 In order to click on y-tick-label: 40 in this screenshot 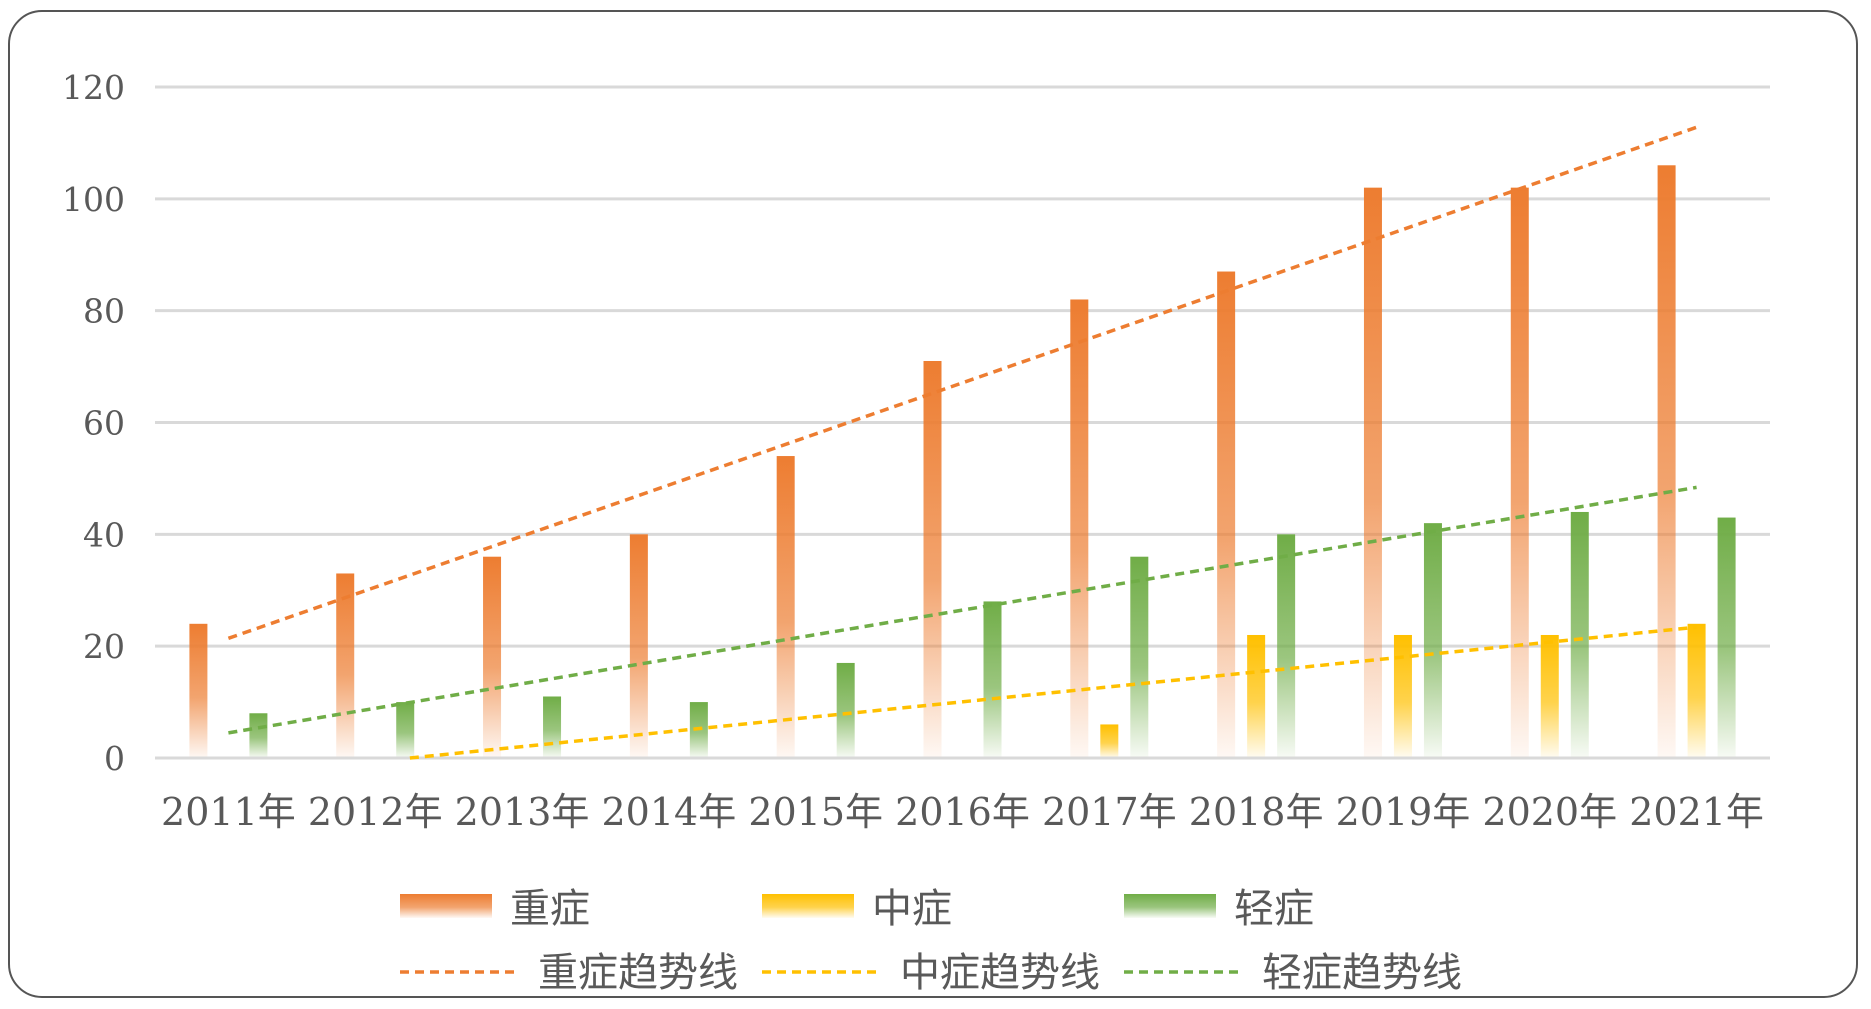, I will do `click(104, 534)`.